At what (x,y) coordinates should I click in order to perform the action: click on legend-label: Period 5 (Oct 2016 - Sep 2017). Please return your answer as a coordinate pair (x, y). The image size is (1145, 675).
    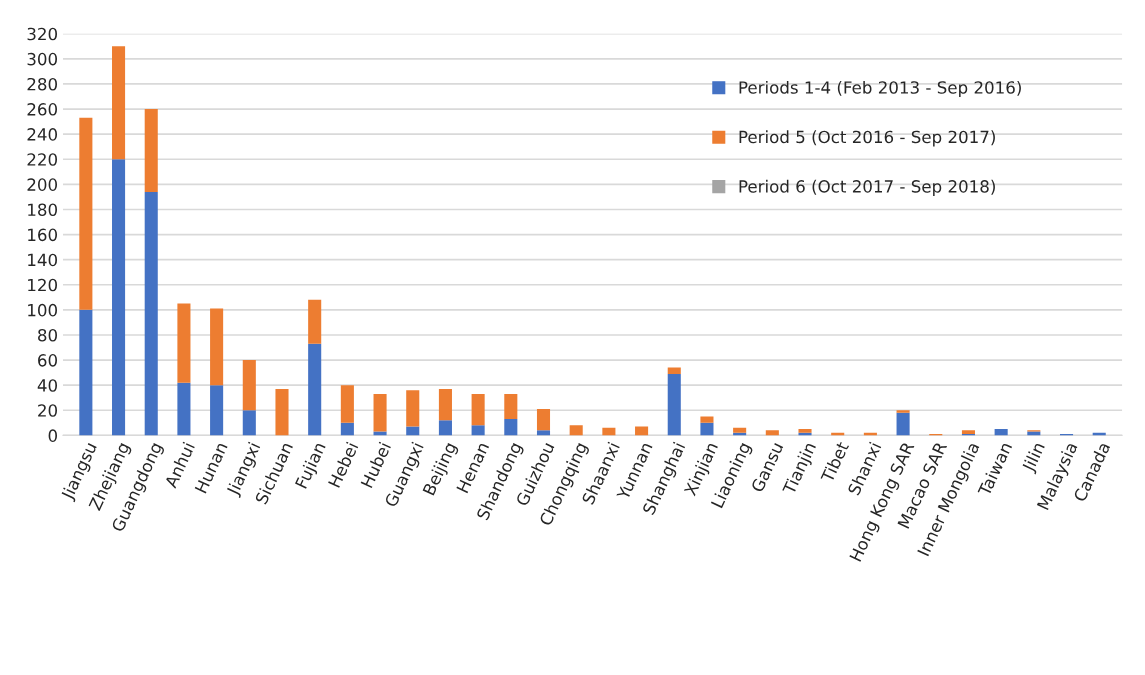
    Looking at the image, I should click on (867, 138).